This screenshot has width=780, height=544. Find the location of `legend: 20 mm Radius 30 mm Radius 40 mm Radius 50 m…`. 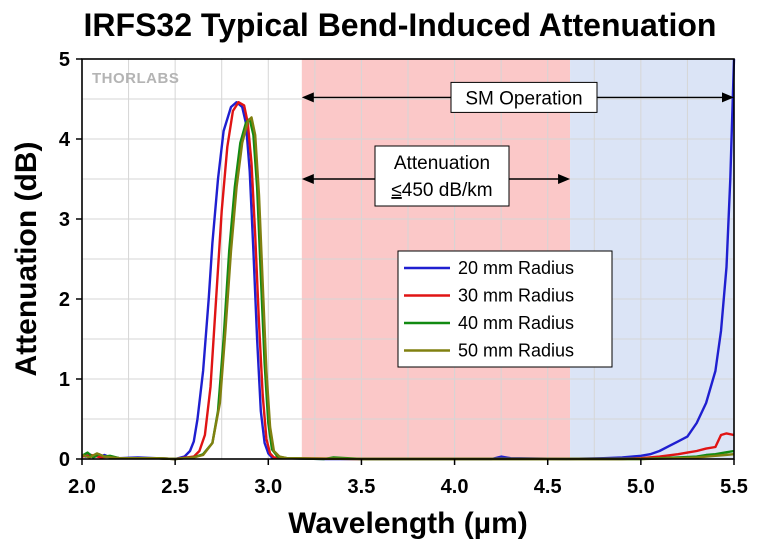

legend: 20 mm Radius 30 mm Radius 40 mm Radius 50 m… is located at coordinates (505, 309).